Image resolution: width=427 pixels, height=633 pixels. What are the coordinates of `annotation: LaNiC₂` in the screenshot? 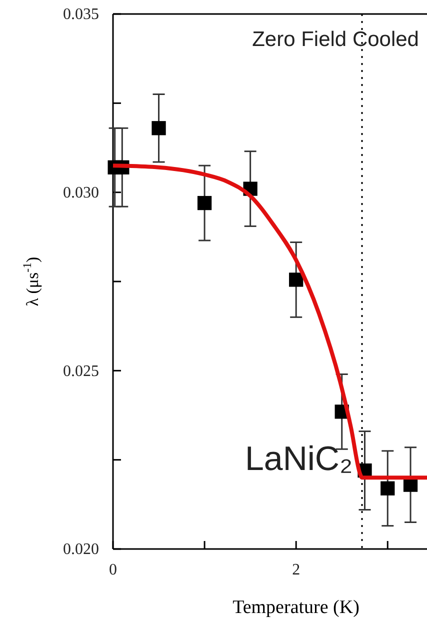 It's located at (299, 459).